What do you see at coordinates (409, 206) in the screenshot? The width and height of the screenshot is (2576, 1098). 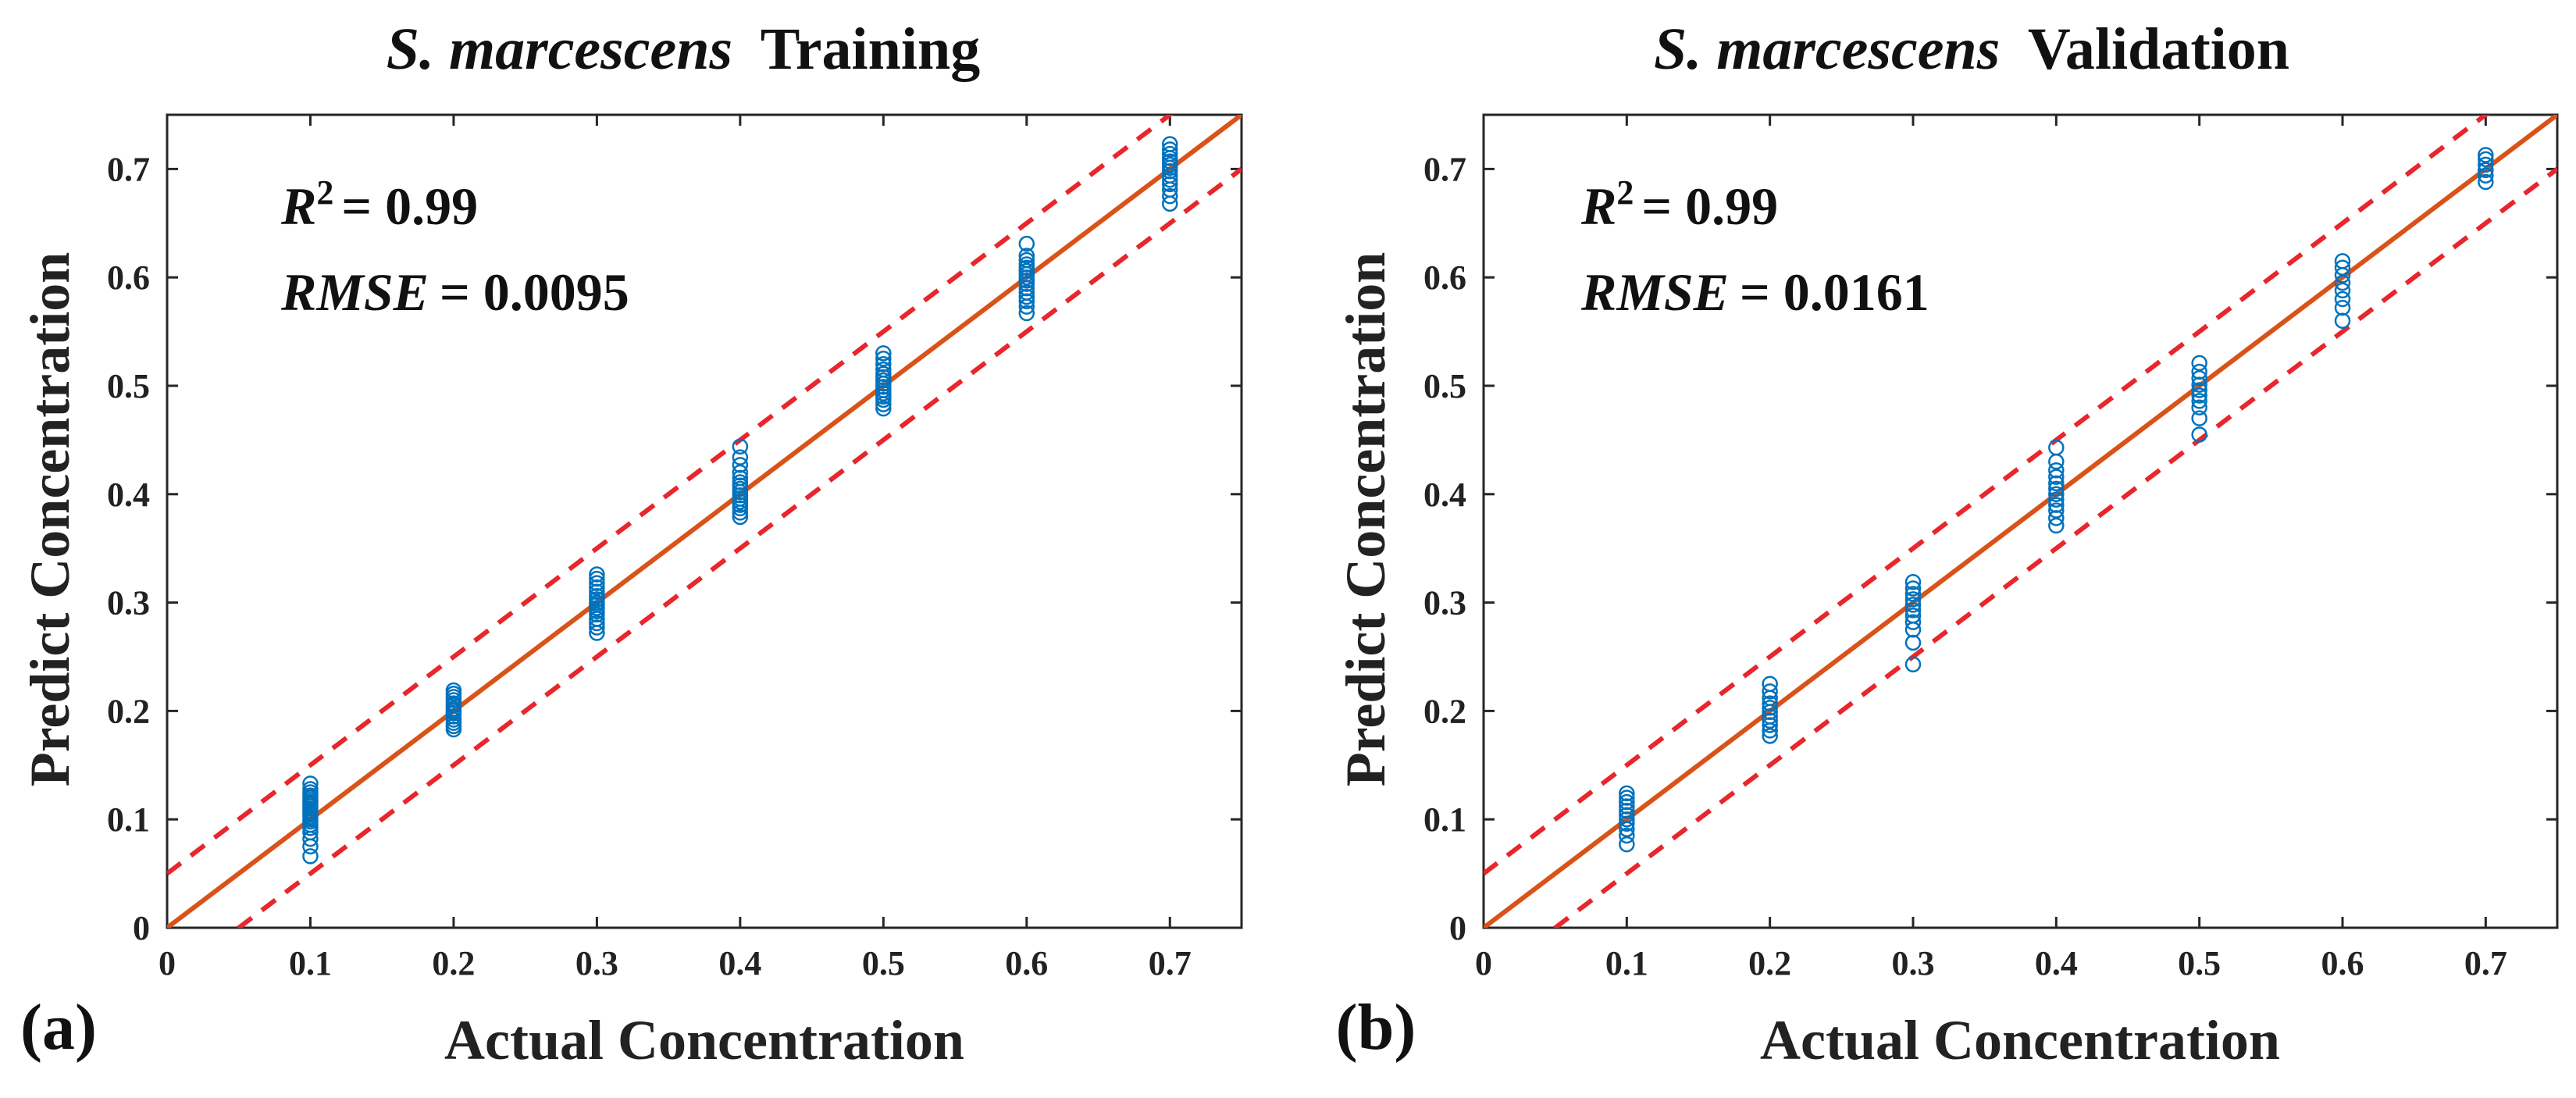 I see `panel-a-r2-value: = 0.99` at bounding box center [409, 206].